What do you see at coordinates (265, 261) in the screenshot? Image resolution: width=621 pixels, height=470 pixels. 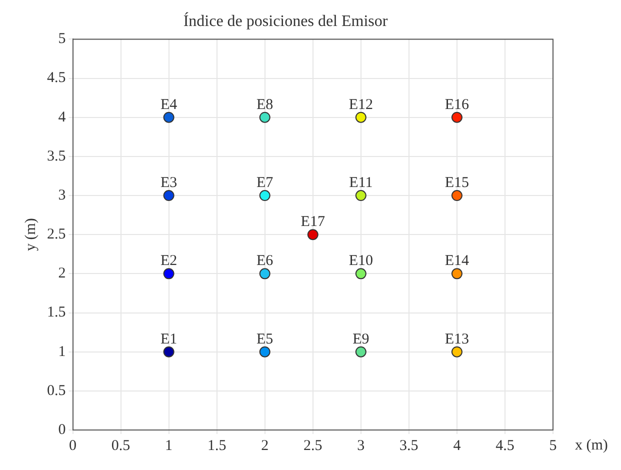 I see `series-label: E6` at bounding box center [265, 261].